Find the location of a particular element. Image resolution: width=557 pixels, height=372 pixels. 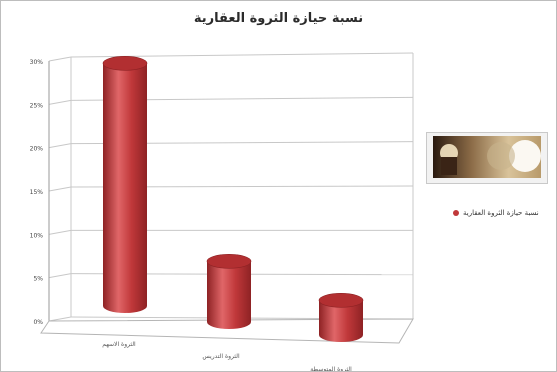

y-tick-label: 25% is located at coordinates (37, 105).